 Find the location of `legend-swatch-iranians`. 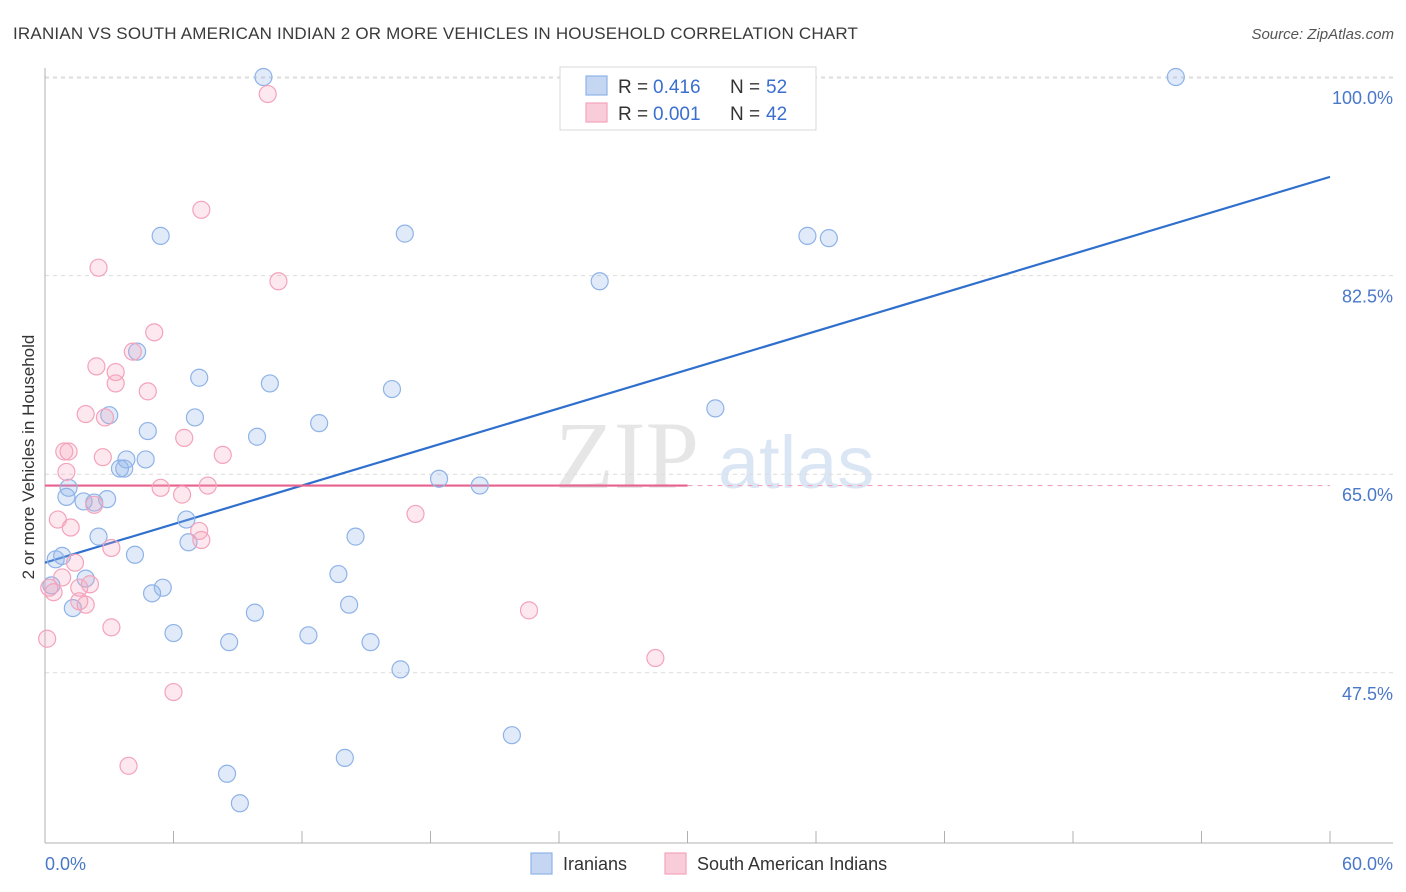

legend-swatch-iranians is located at coordinates (596, 85).